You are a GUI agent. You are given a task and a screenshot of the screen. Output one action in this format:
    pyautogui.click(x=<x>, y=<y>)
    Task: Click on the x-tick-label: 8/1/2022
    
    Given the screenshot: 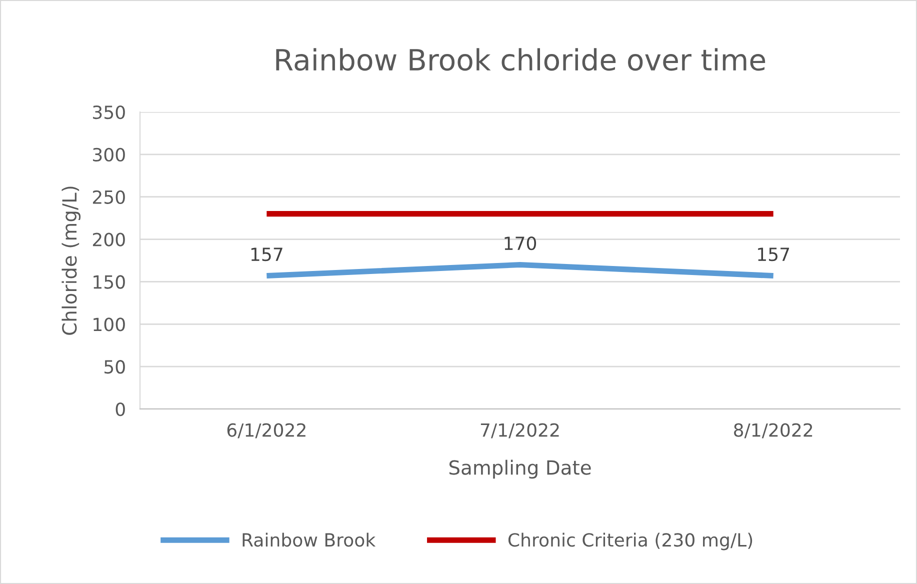 What is the action you would take?
    pyautogui.click(x=773, y=430)
    